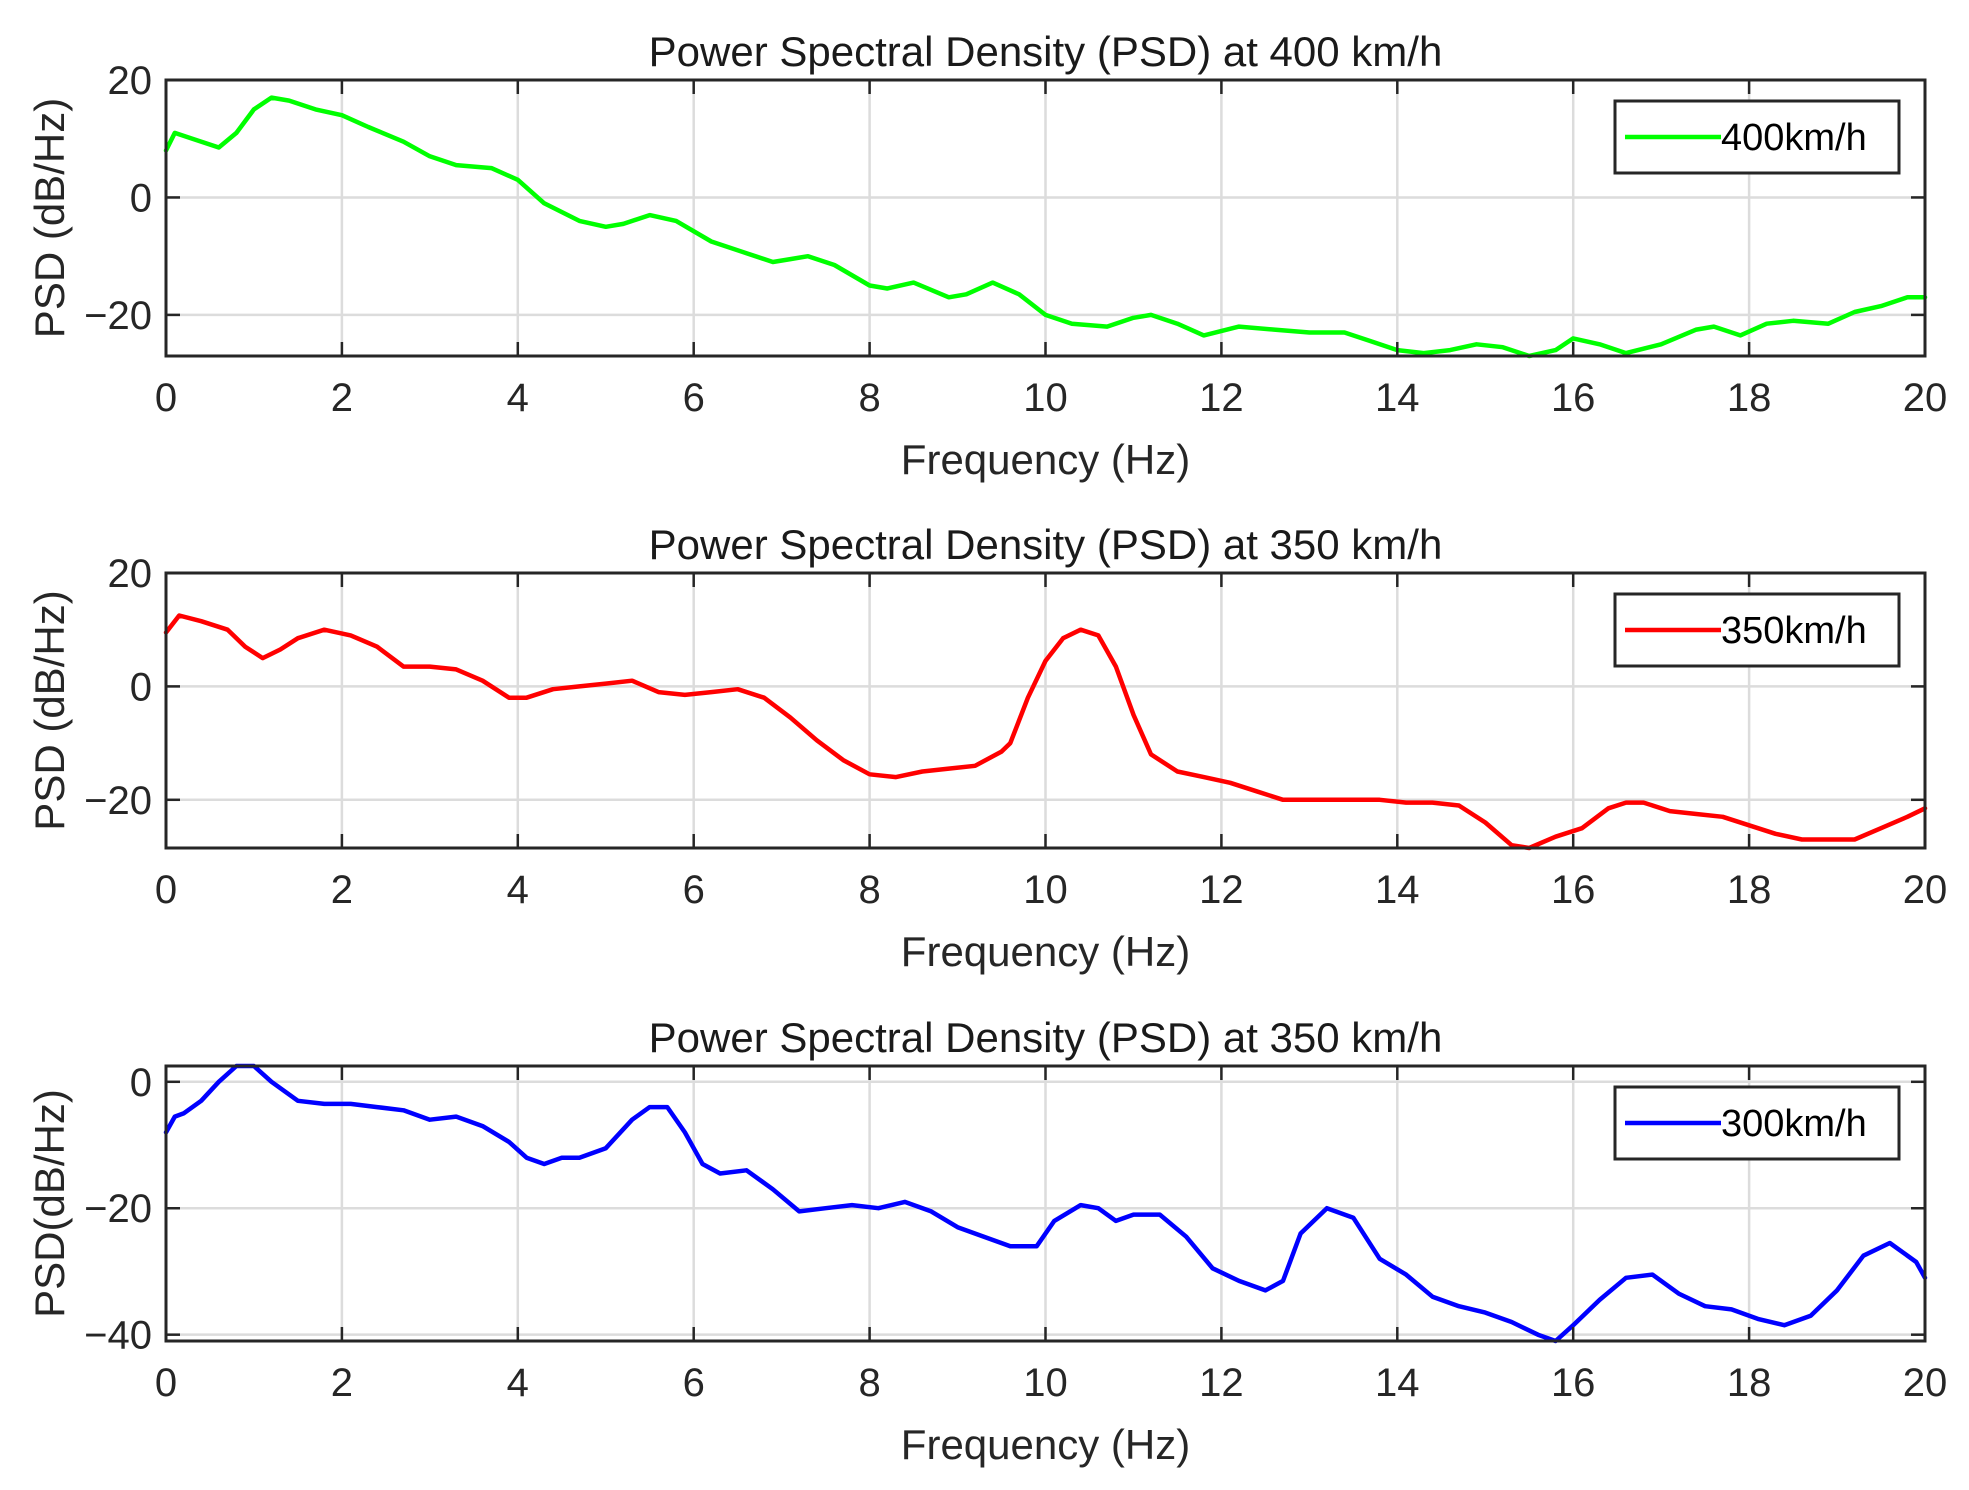 The image size is (1969, 1490). What do you see at coordinates (1794, 1124) in the screenshot?
I see `legend-label: 300km/h` at bounding box center [1794, 1124].